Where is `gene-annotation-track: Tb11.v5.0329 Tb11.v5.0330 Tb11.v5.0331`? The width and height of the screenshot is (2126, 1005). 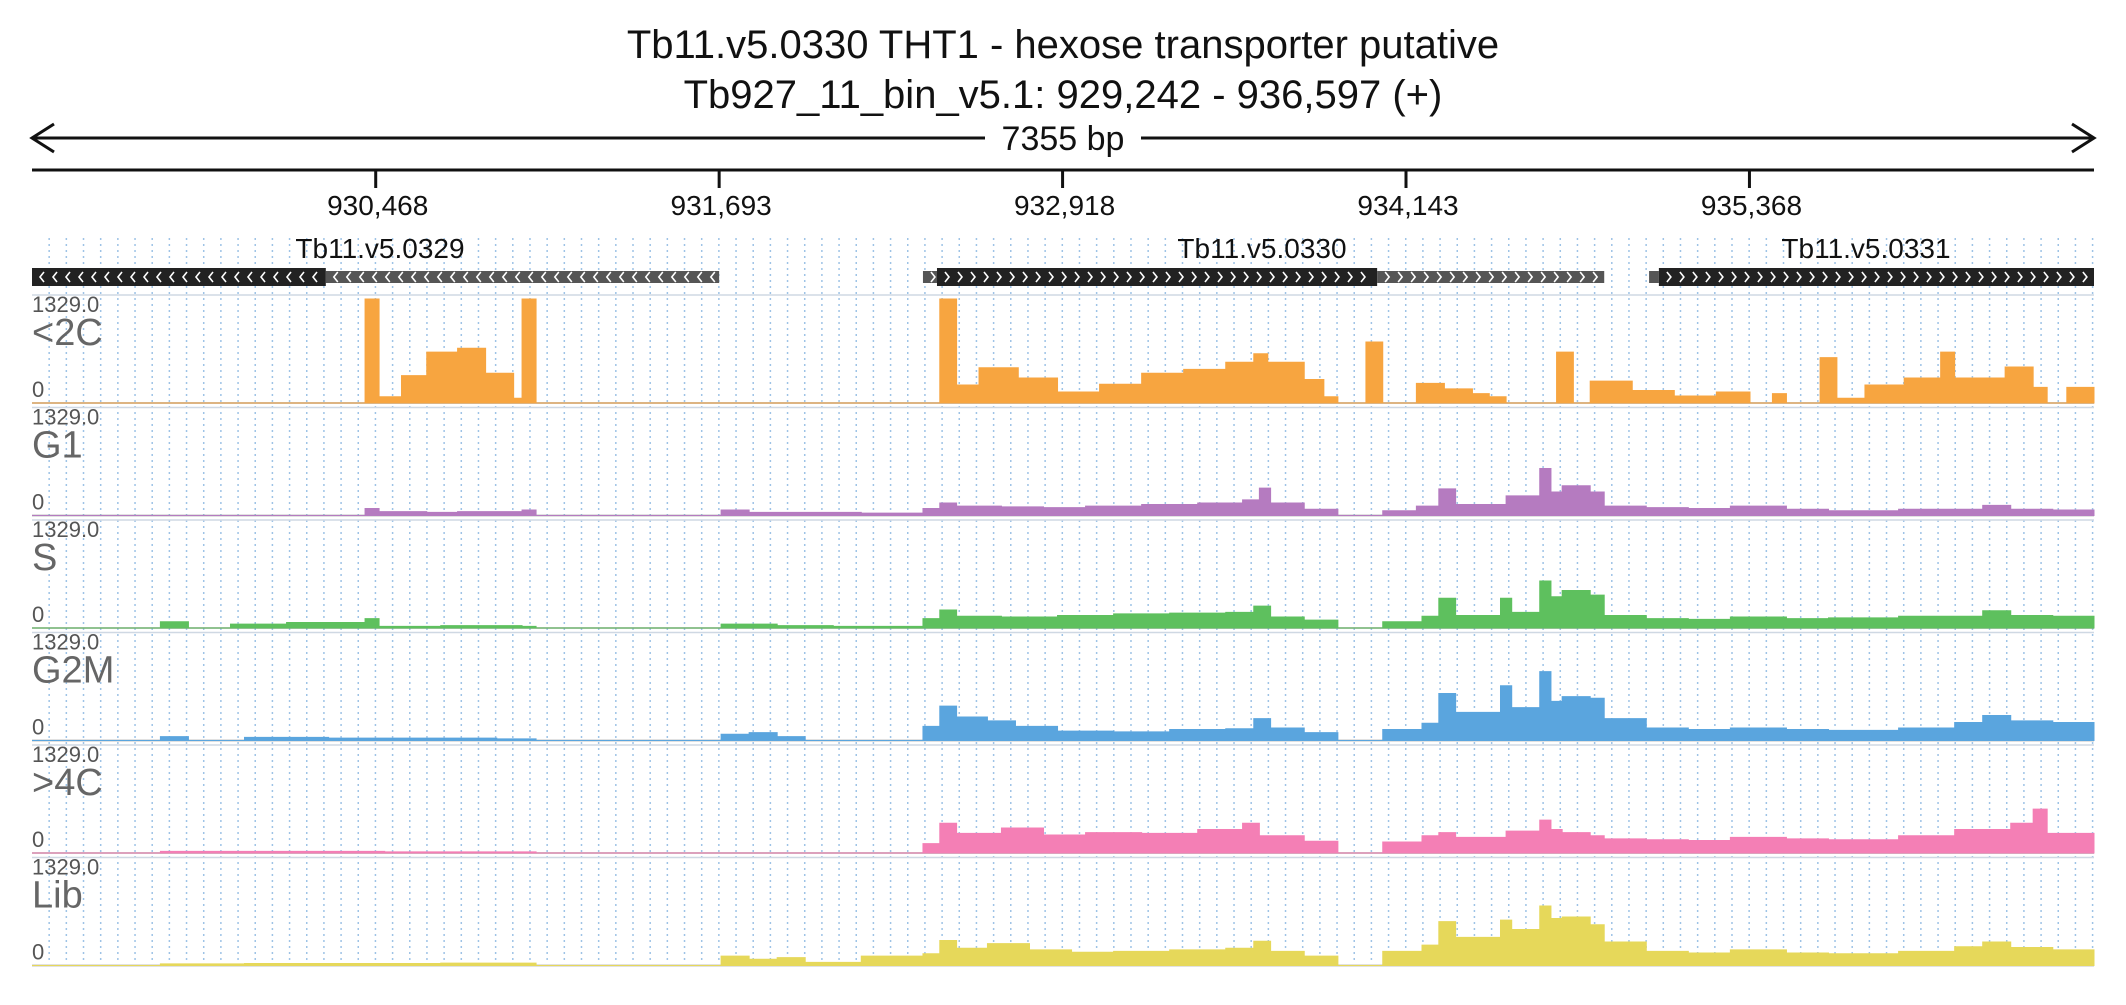
gene-annotation-track: Tb11.v5.0329 Tb11.v5.0330 Tb11.v5.0331 is located at coordinates (1063, 259).